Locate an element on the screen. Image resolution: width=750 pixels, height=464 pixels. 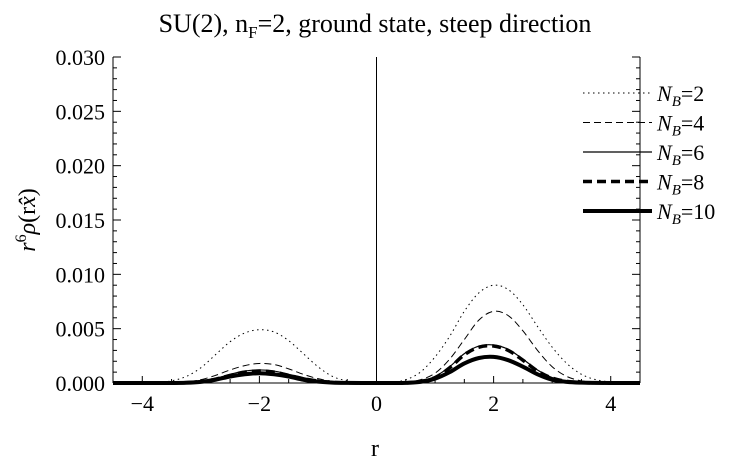
x-tick-label: 2 is located at coordinates (493, 403).